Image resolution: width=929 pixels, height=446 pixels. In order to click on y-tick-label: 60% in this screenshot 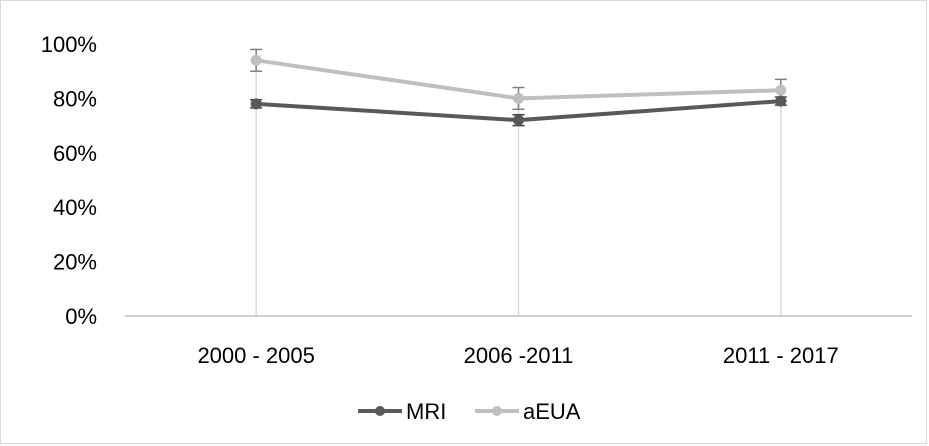, I will do `click(75, 153)`.